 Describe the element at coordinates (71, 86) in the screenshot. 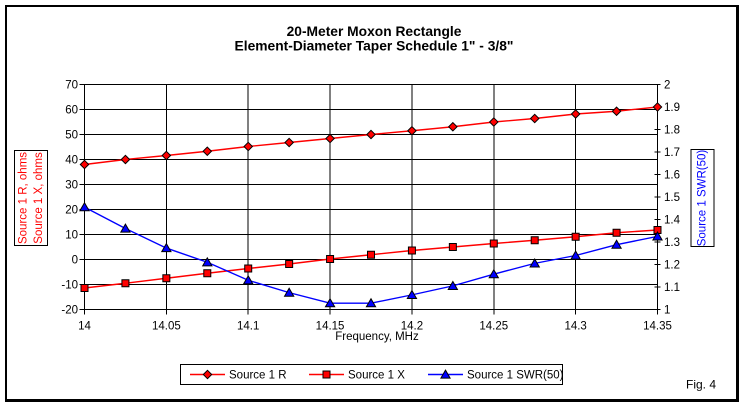

I see `y-left-tick-label: 70` at that location.